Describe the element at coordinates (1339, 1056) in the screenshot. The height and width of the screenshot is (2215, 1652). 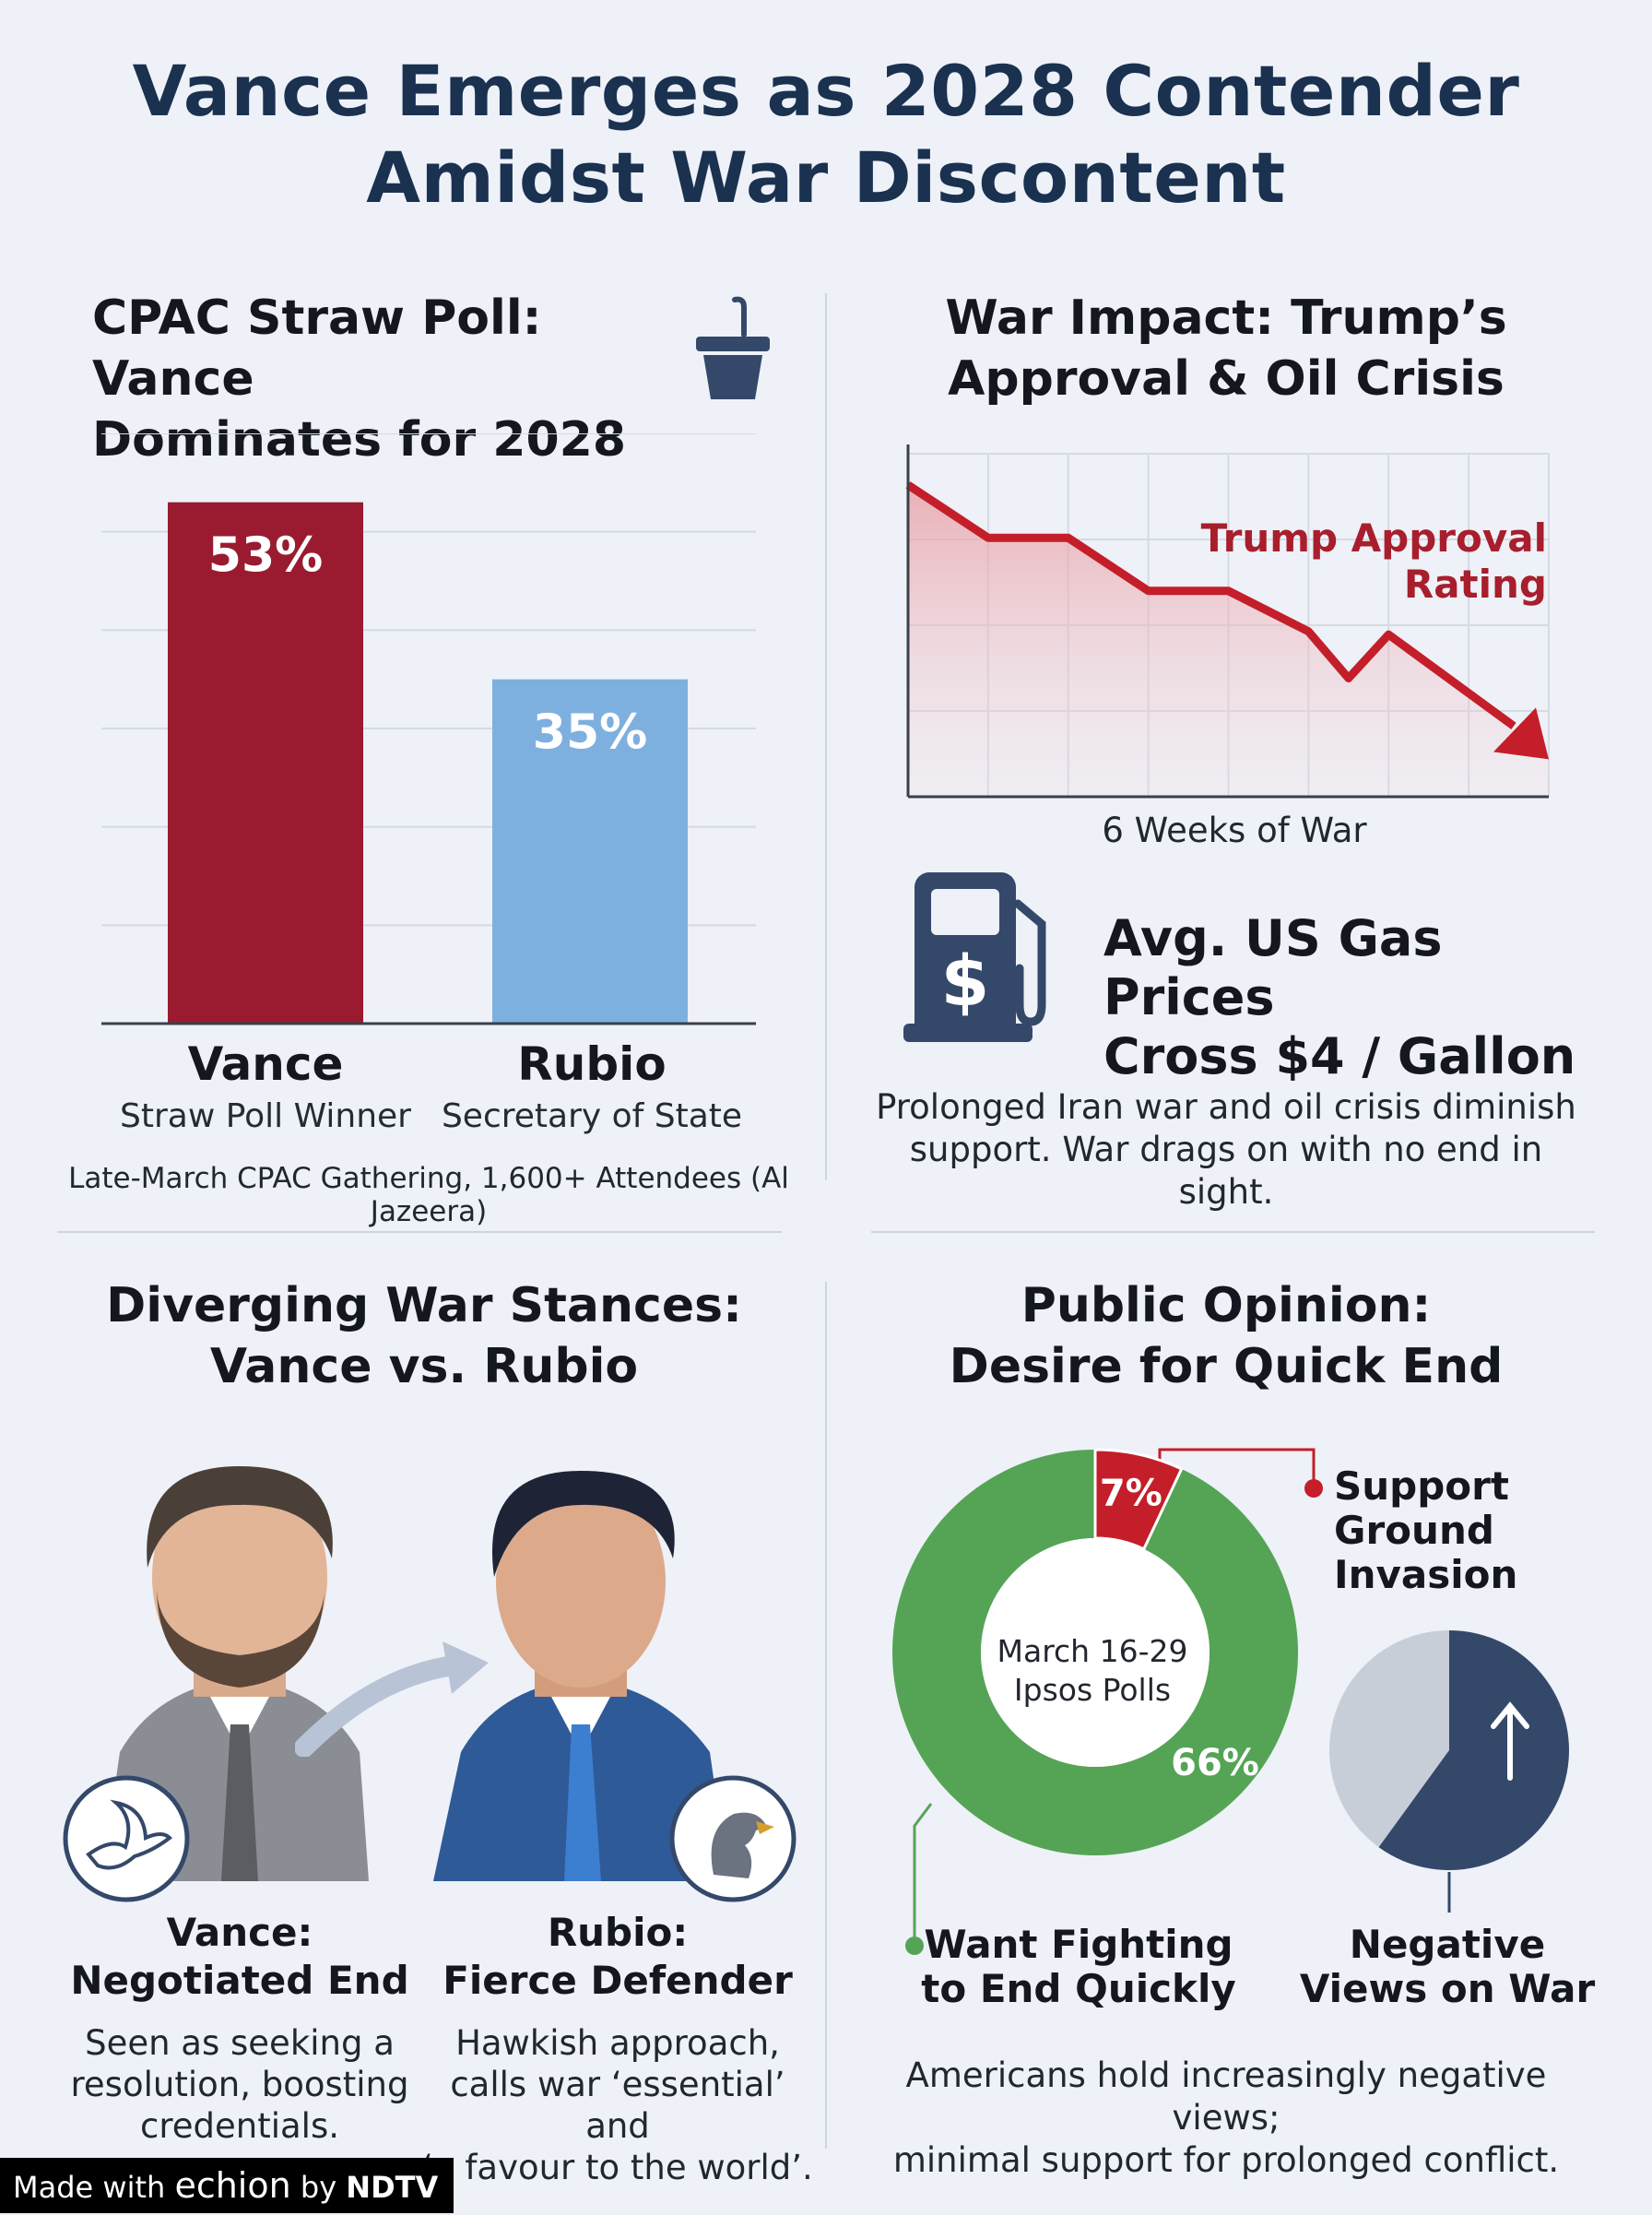
I see `gas-line2: Cross $4 / Gallon` at that location.